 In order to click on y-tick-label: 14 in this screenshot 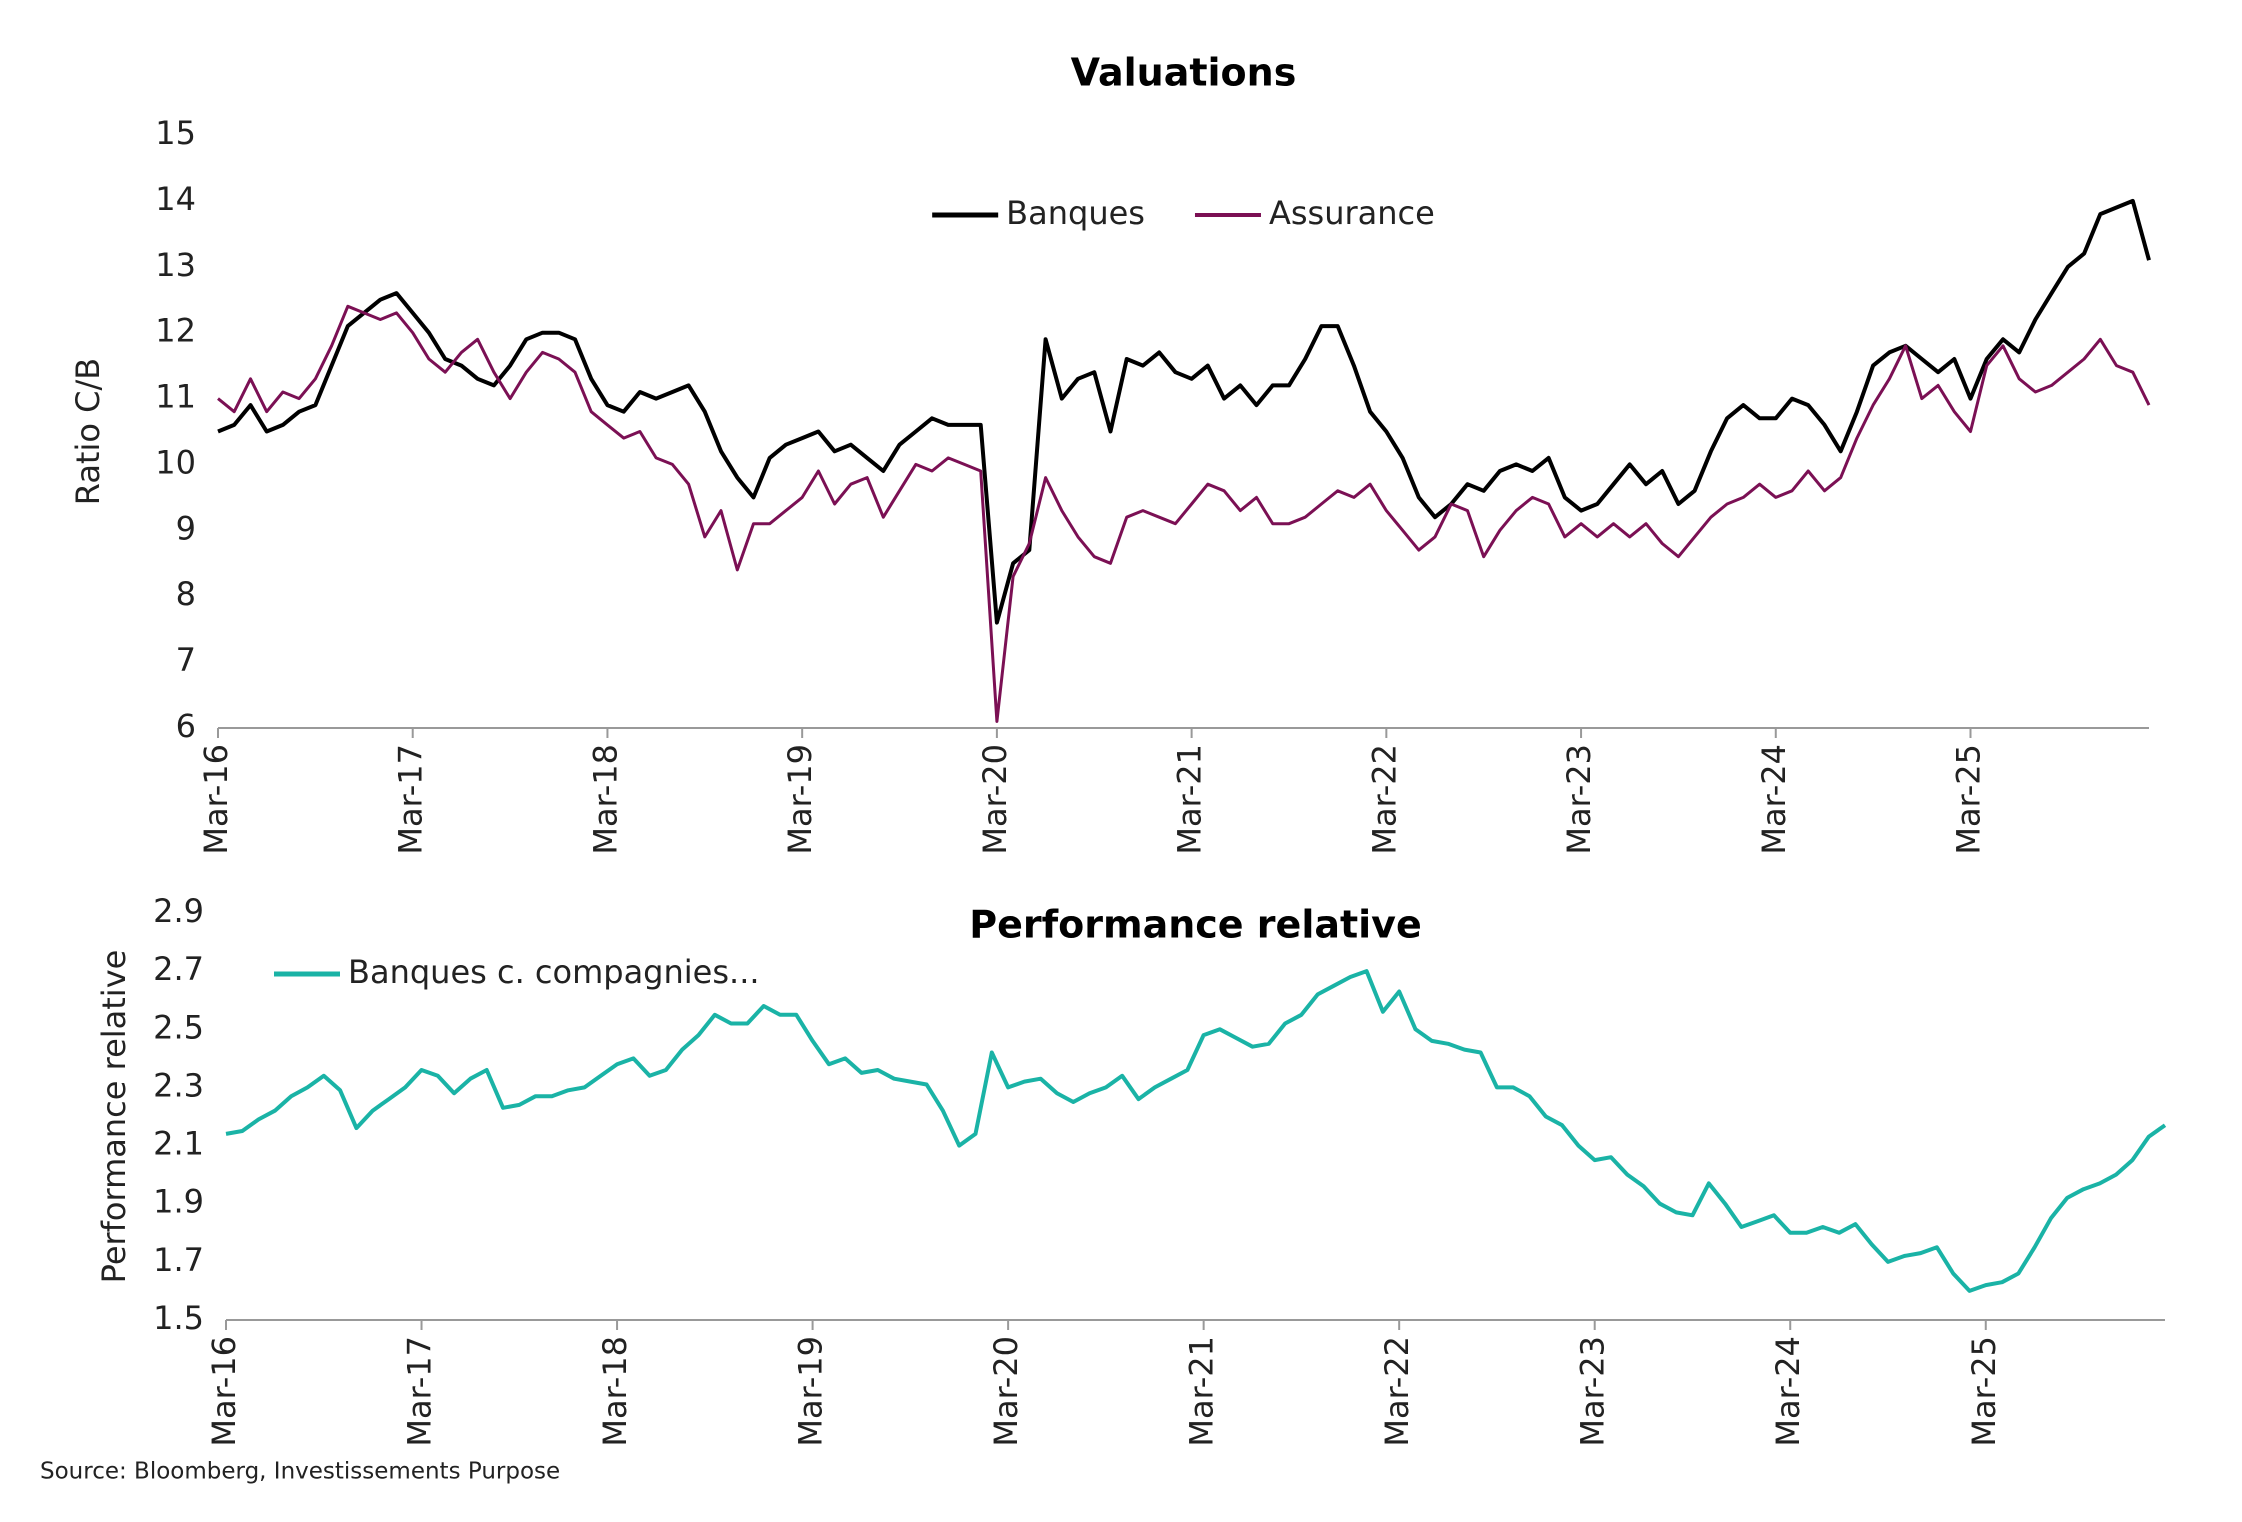, I will do `click(175, 199)`.